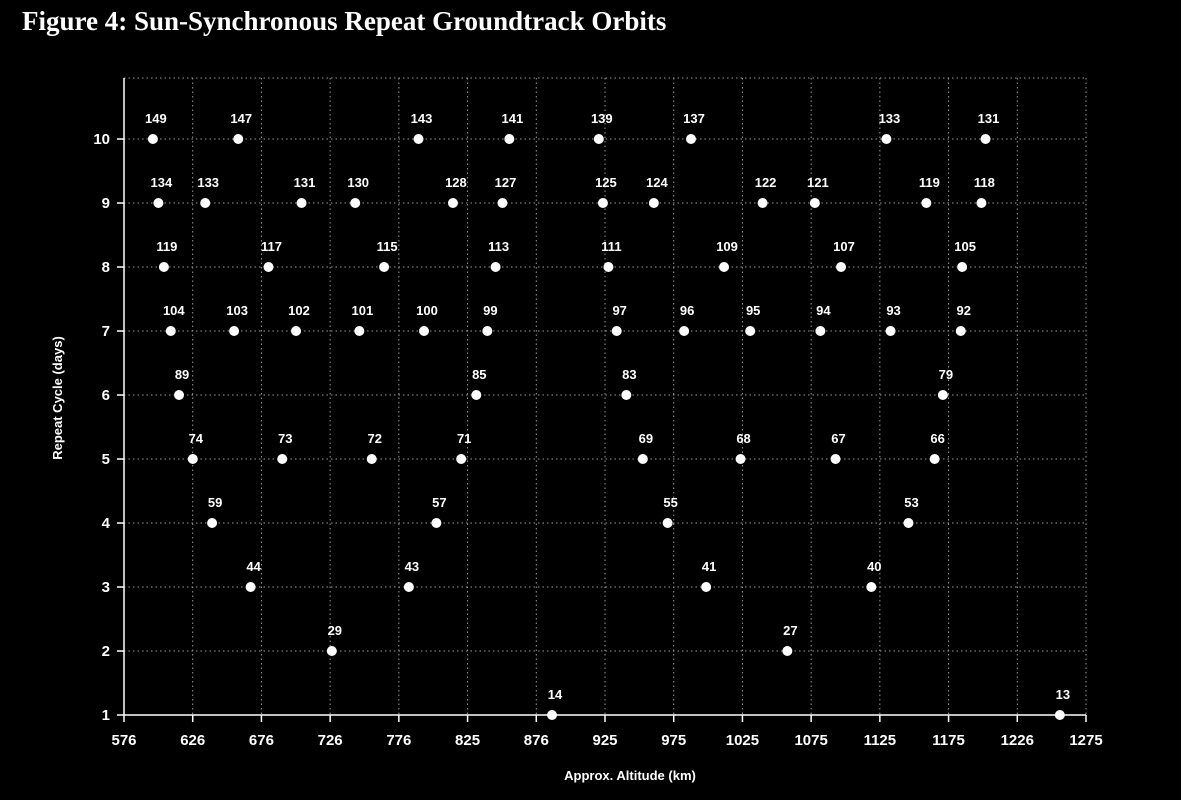 This screenshot has width=1181, height=800. Describe the element at coordinates (490, 310) in the screenshot. I see `data-point-label: 99` at that location.